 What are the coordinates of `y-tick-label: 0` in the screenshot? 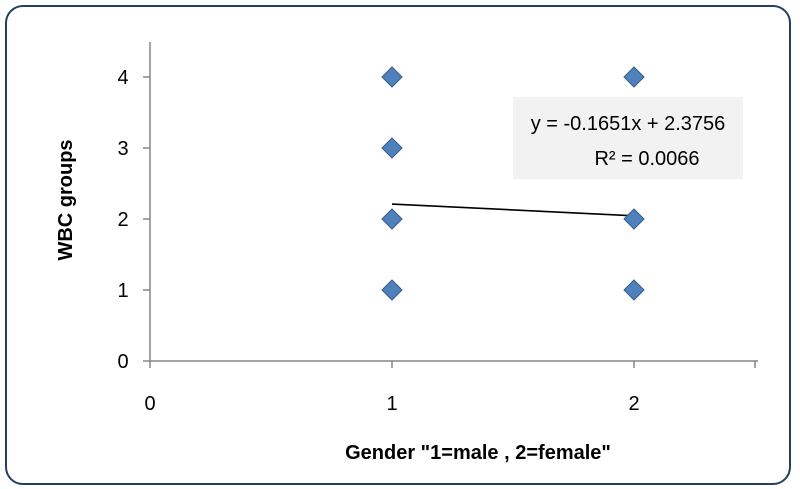 It's located at (122, 362).